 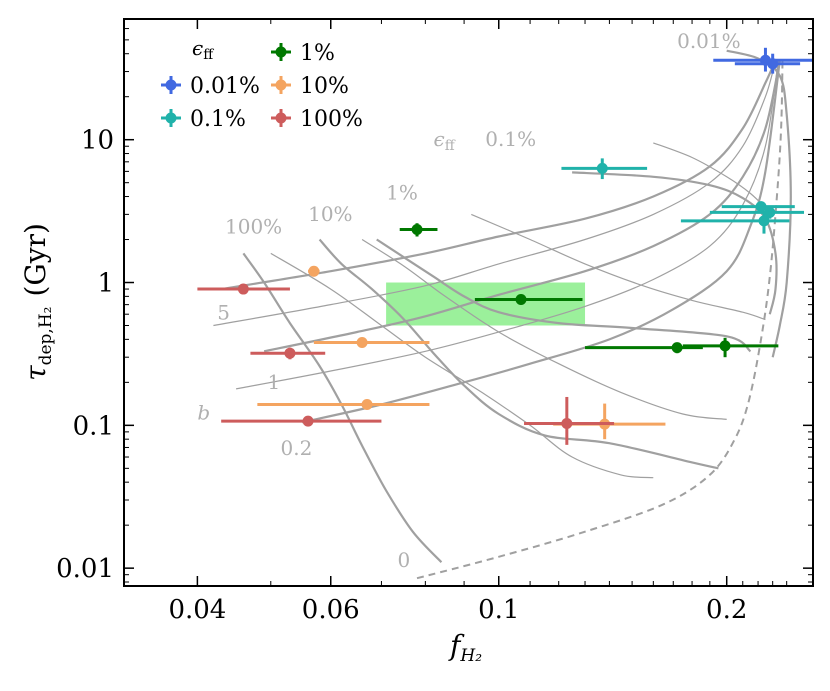 I want to click on legend-title-sub: ff, so click(x=208, y=55).